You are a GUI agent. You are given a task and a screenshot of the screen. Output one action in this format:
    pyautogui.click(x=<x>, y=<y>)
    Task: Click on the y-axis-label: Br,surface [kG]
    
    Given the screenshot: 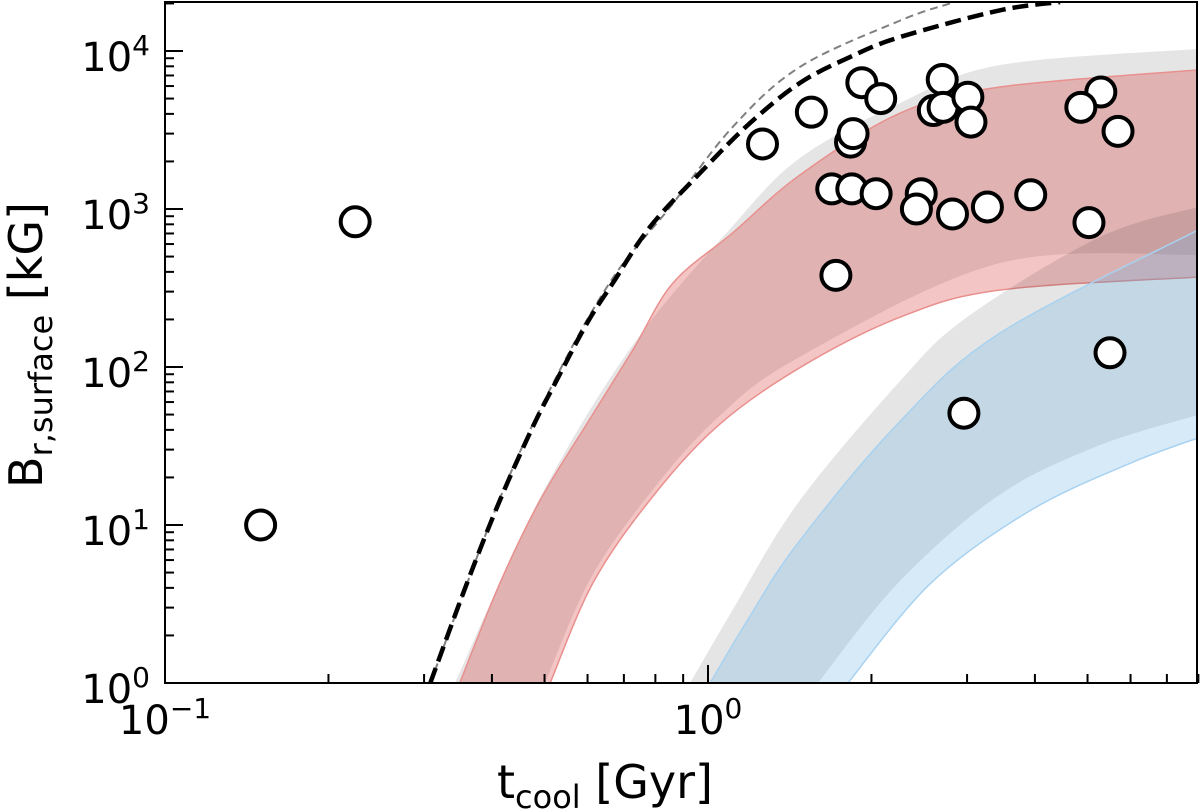 What is the action you would take?
    pyautogui.click(x=30, y=345)
    